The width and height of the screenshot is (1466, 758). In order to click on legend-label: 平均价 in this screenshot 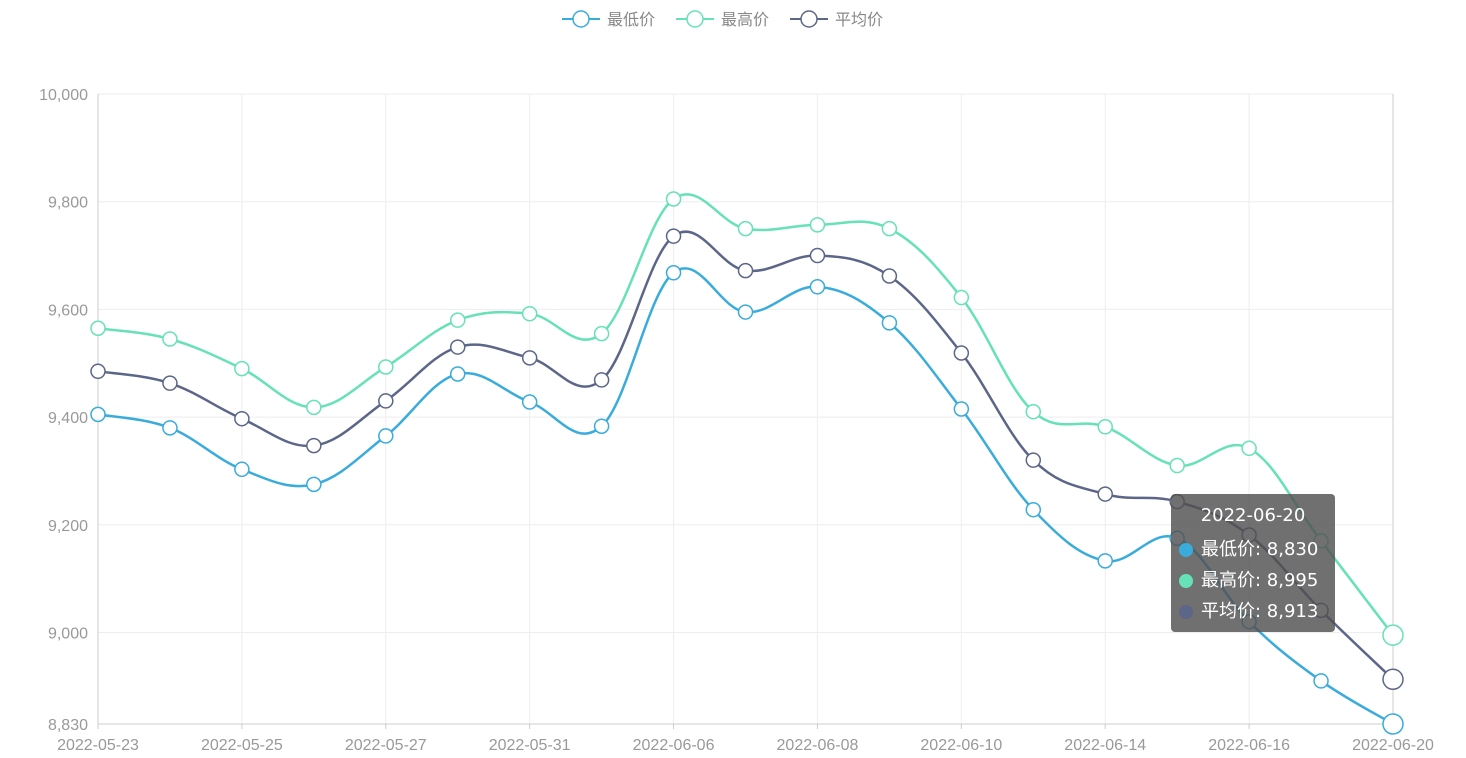, I will do `click(859, 20)`.